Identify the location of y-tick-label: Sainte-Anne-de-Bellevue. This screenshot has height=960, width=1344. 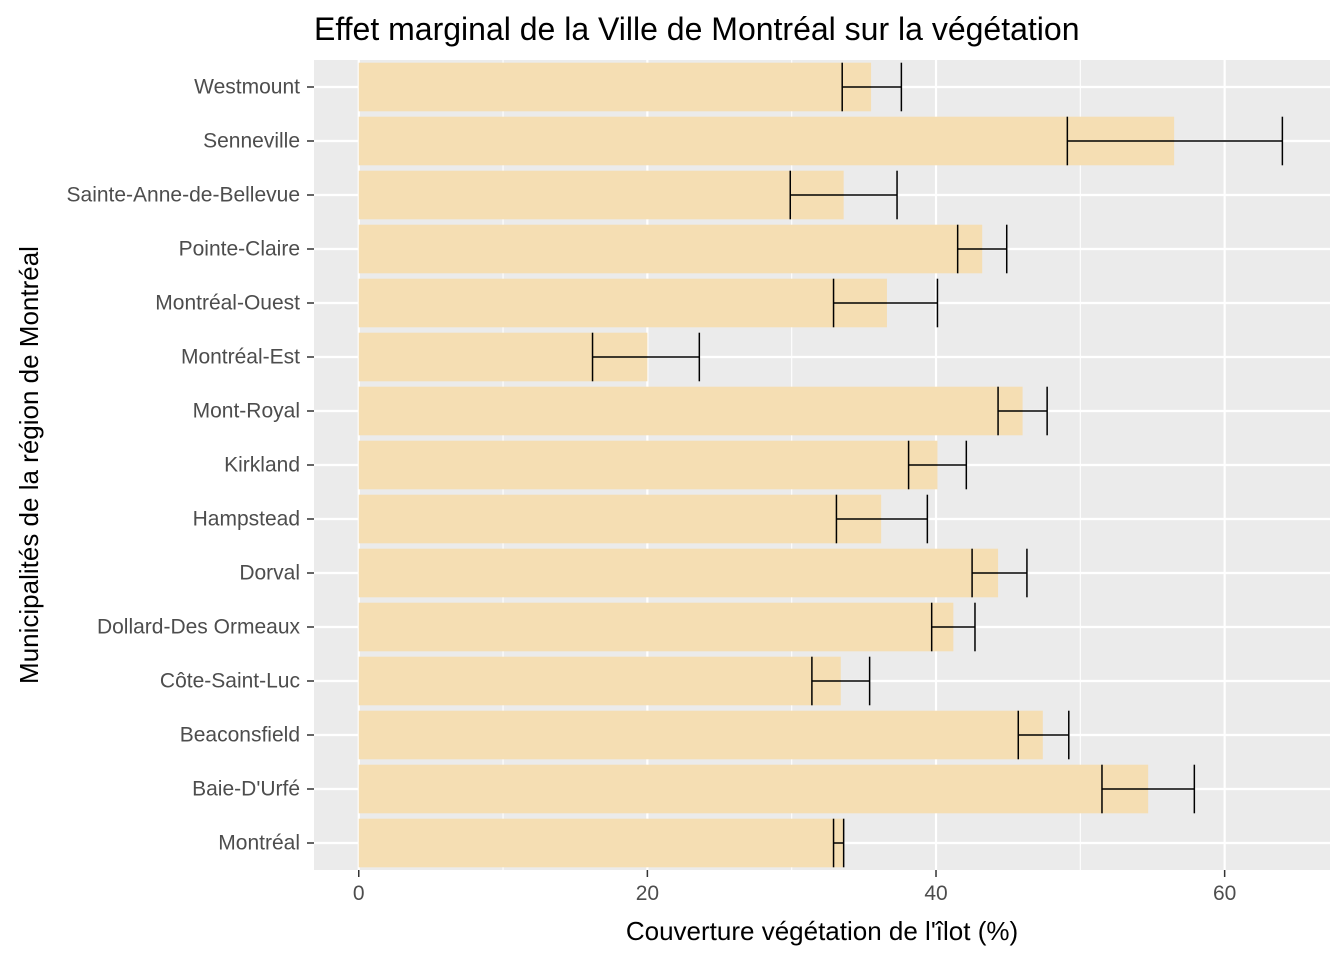
(183, 195).